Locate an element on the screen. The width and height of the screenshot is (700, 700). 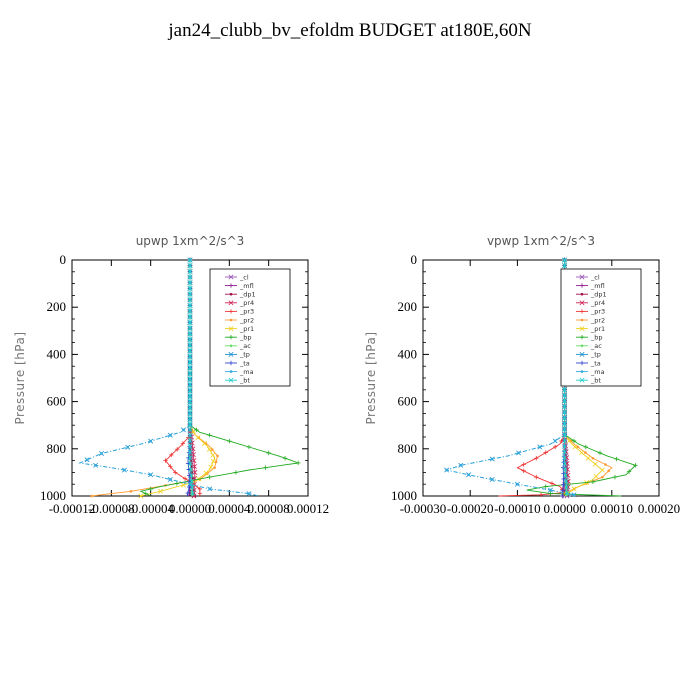
y-tick-label: 600 is located at coordinates (57, 401).